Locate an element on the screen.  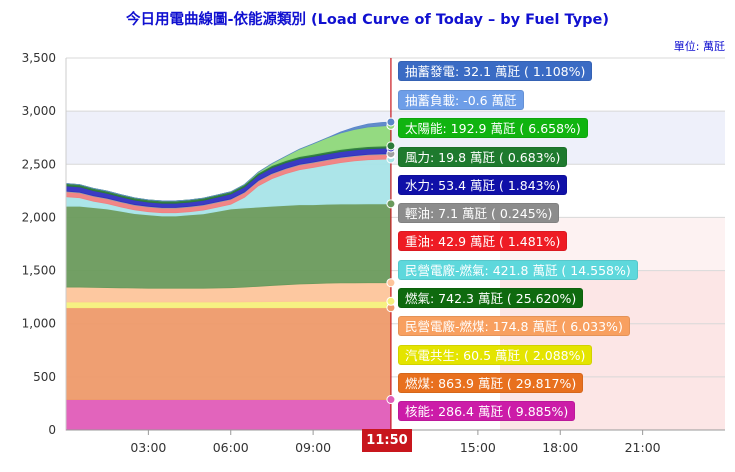
unit-label: 單位: 萬瓩 is located at coordinates (699, 46).